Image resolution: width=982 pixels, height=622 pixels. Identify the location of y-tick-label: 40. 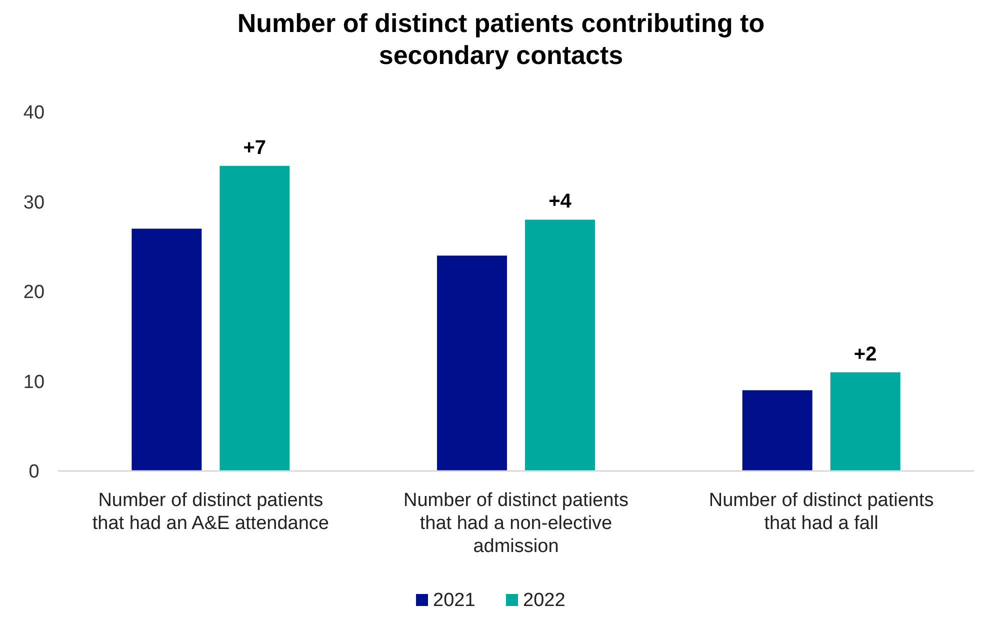
(34, 113).